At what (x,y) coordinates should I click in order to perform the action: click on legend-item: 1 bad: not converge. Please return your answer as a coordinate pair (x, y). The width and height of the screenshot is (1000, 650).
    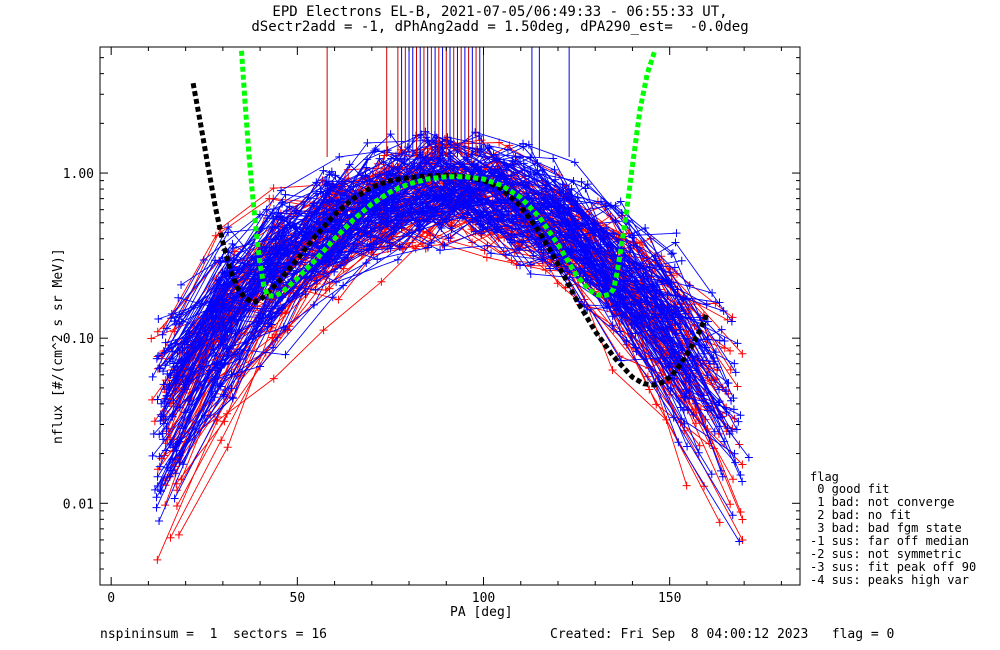
    Looking at the image, I should click on (882, 502).